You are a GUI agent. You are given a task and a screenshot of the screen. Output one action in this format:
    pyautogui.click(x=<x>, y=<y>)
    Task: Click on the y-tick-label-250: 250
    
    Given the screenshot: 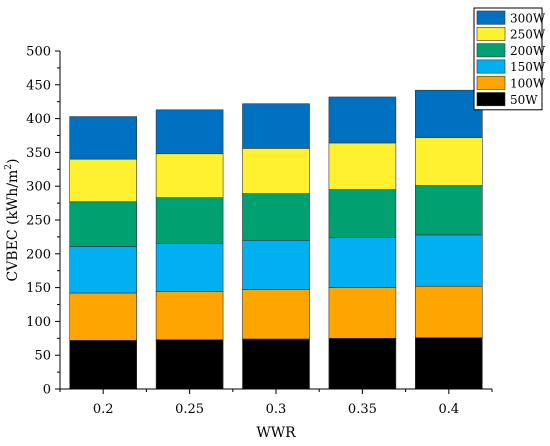 What is the action you would take?
    pyautogui.click(x=38, y=221)
    